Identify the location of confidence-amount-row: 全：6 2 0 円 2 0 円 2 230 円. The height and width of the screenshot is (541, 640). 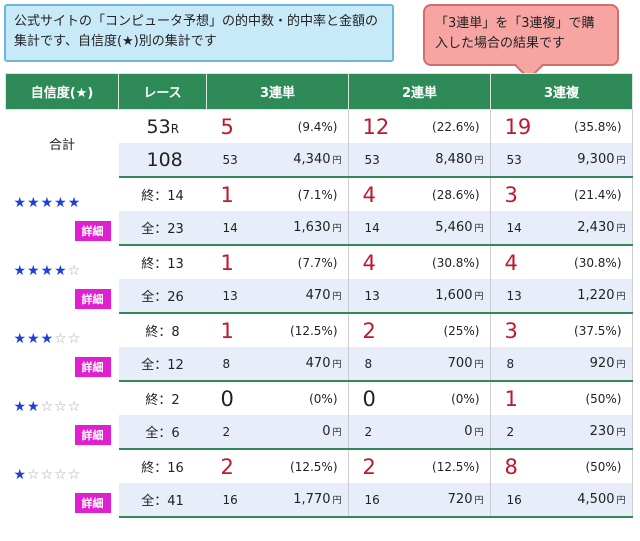
(319, 432).